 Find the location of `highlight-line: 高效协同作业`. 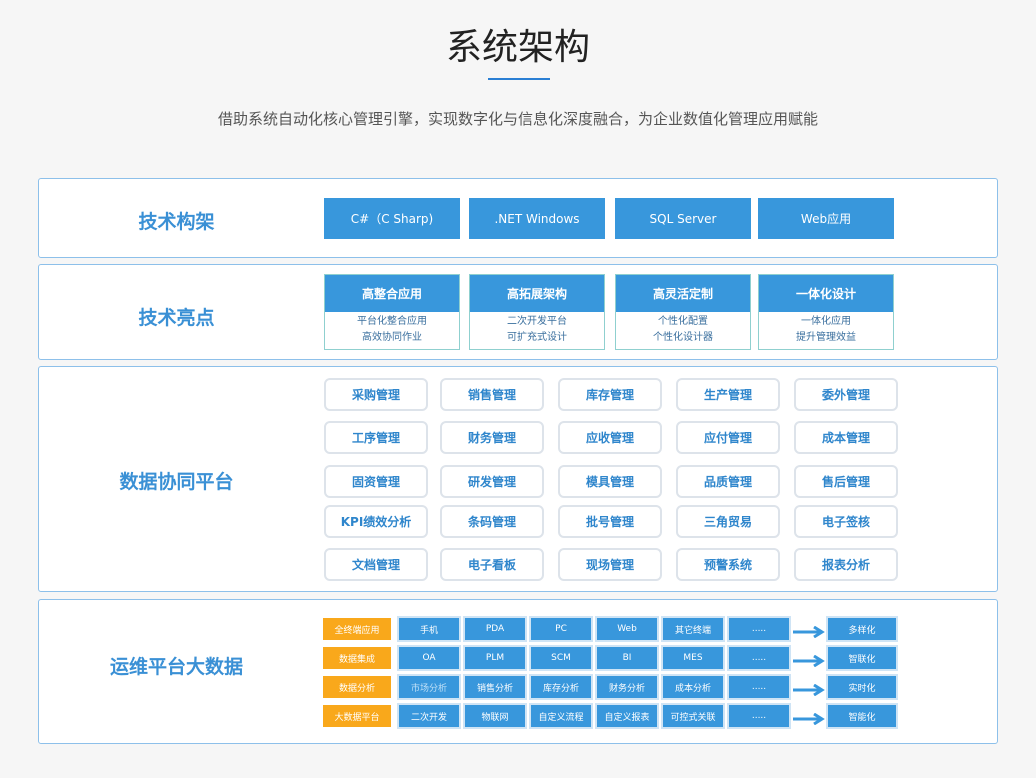

highlight-line: 高效协同作业 is located at coordinates (392, 337).